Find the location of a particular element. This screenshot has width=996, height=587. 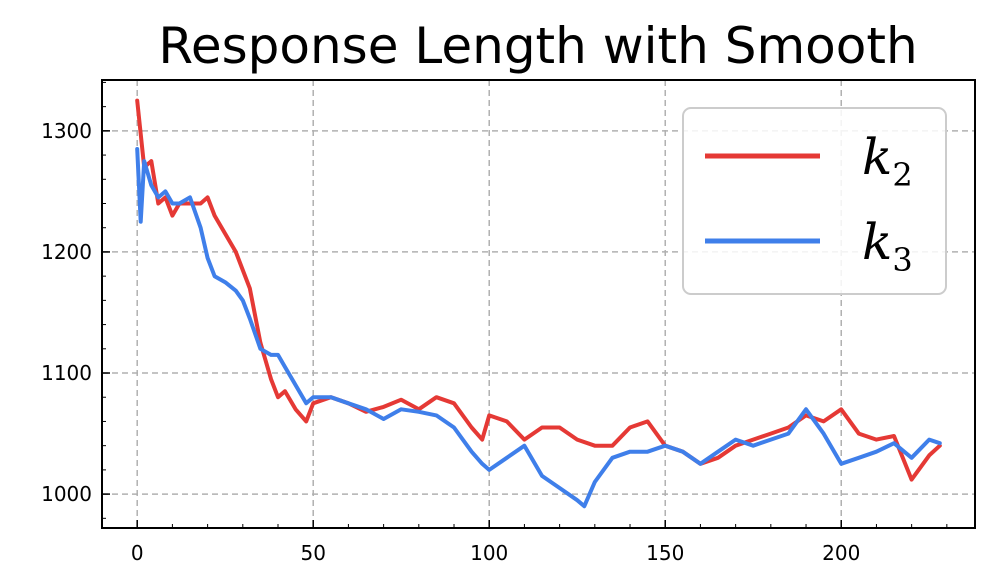

legend-label-k3: k3 is located at coordinates (887, 246).